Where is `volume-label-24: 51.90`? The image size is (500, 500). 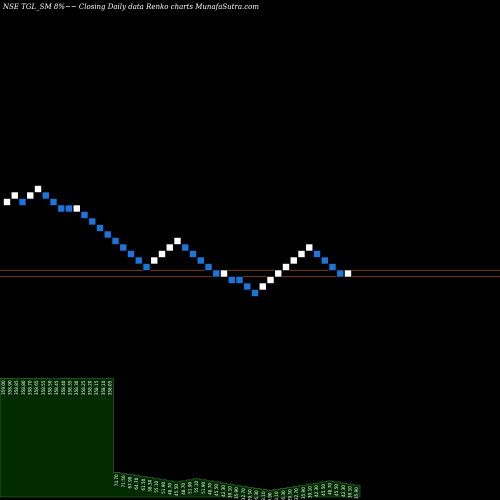
volume-label-24: 51.90 is located at coordinates (163, 488).